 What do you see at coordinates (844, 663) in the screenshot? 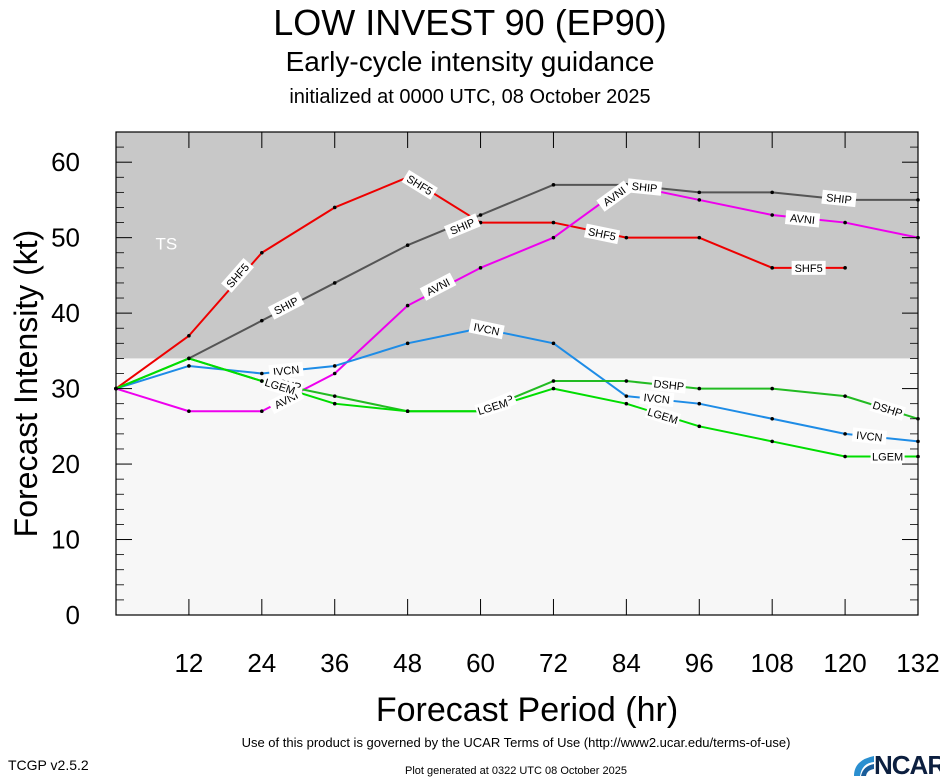
I see `x-tick-label: 120` at bounding box center [844, 663].